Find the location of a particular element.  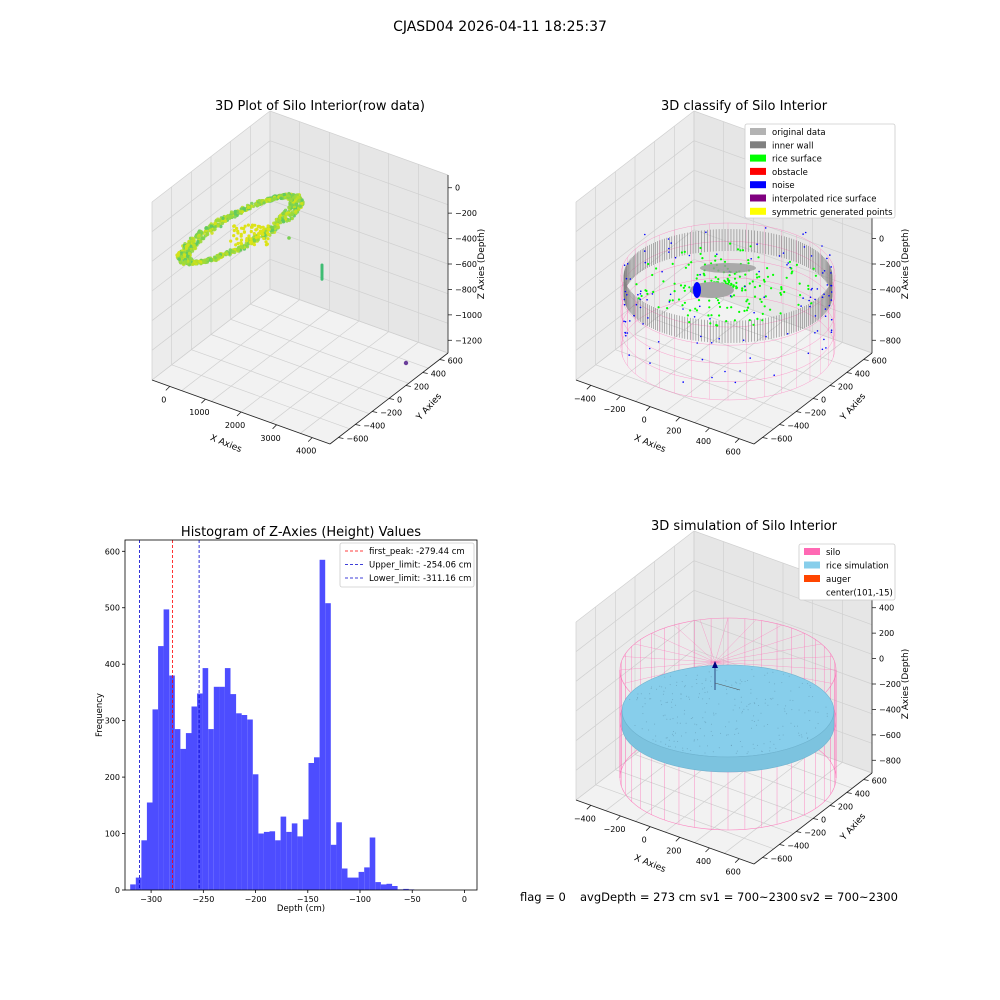

chart-title: 3D Plot of Silo Interior(row data) is located at coordinates (320, 106).